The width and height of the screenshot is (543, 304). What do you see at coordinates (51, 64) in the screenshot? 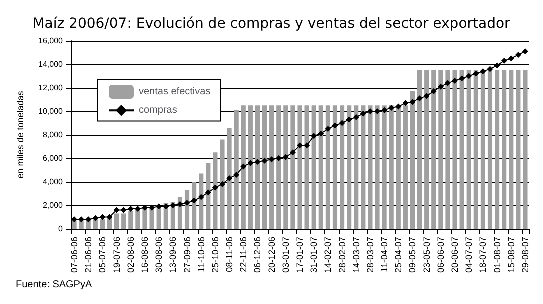
I see `y-tick-label: 14,000` at bounding box center [51, 64].